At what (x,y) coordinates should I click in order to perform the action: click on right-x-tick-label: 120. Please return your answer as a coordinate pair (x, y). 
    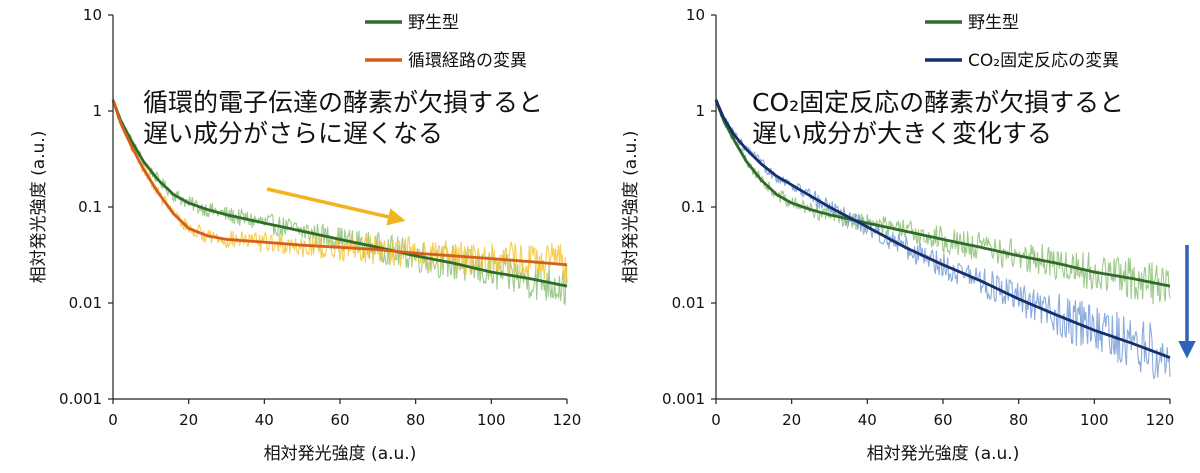
    Looking at the image, I should click on (1160, 420).